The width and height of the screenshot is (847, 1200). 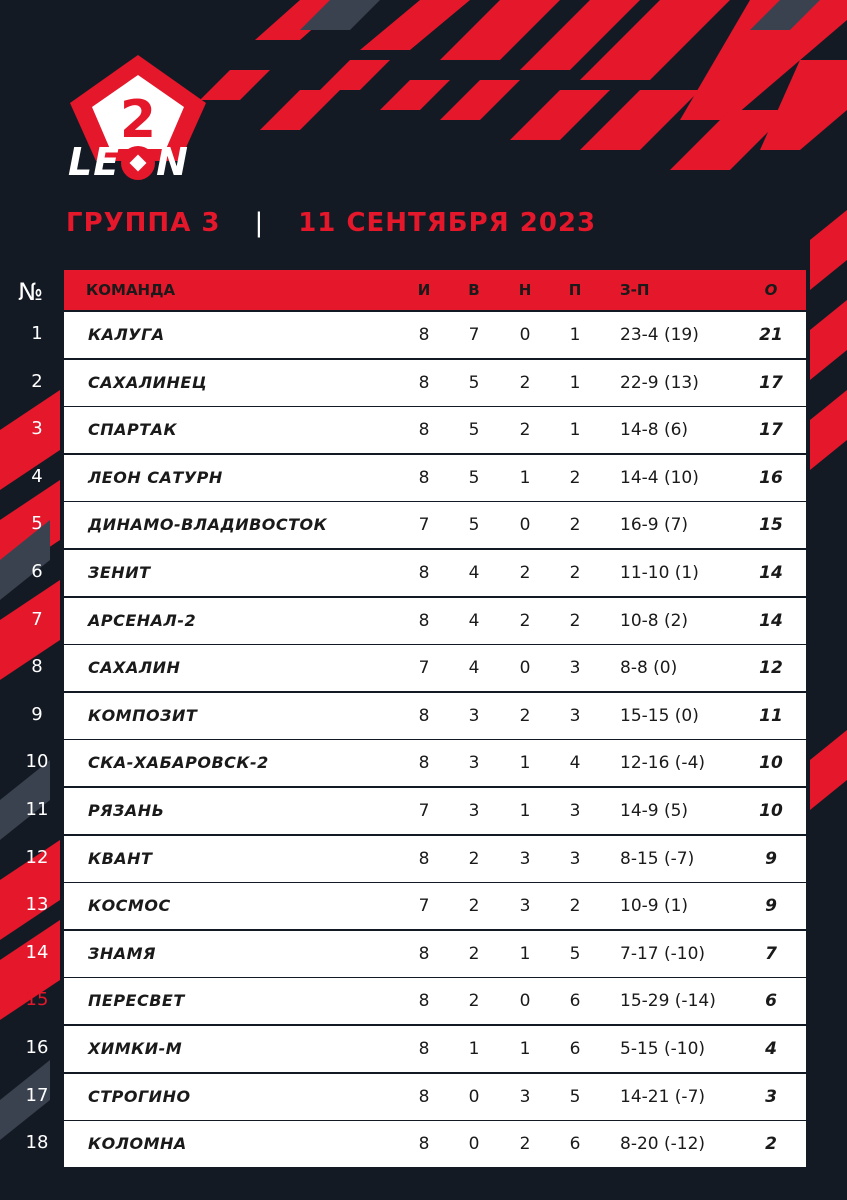 What do you see at coordinates (30, 292) in the screenshot?
I see `rank-header: №` at bounding box center [30, 292].